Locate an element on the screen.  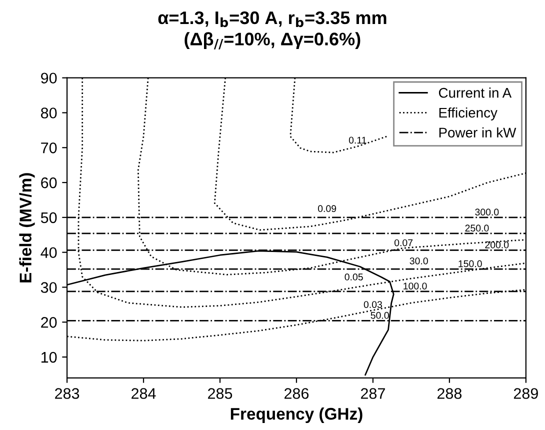
annotation: 250.0 is located at coordinates (477, 228).